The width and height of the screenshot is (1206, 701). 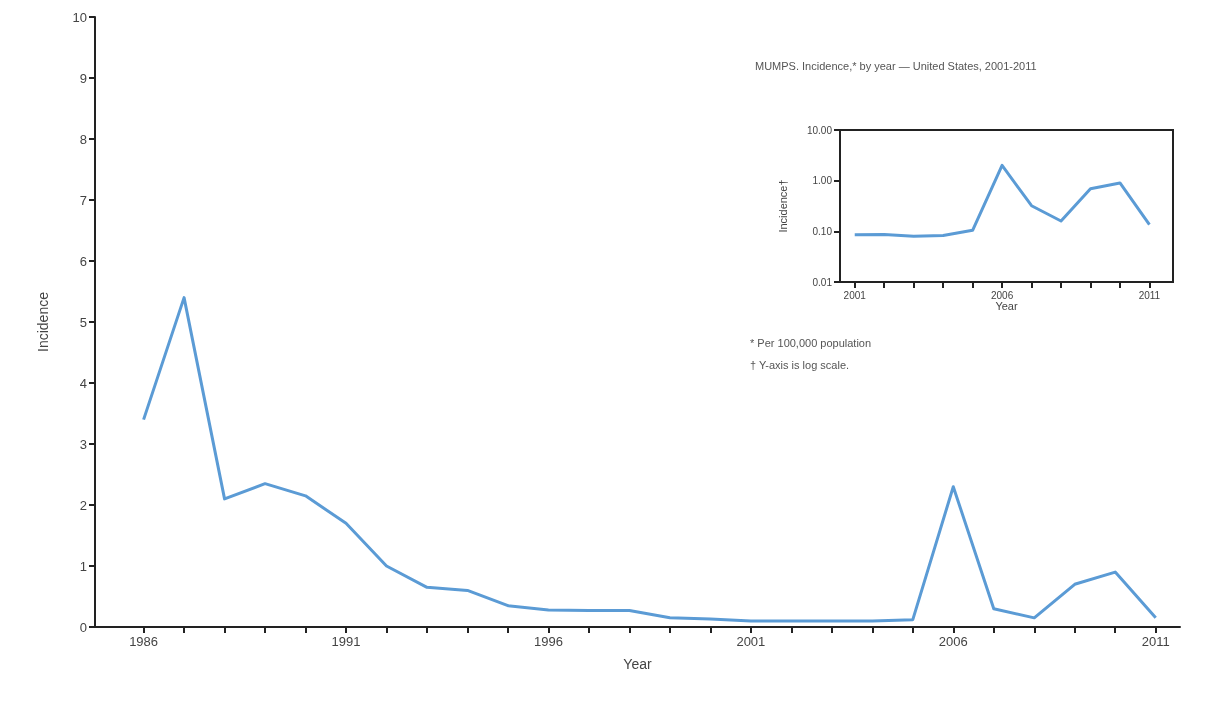 I want to click on y-tick-label: 3, so click(x=83, y=444).